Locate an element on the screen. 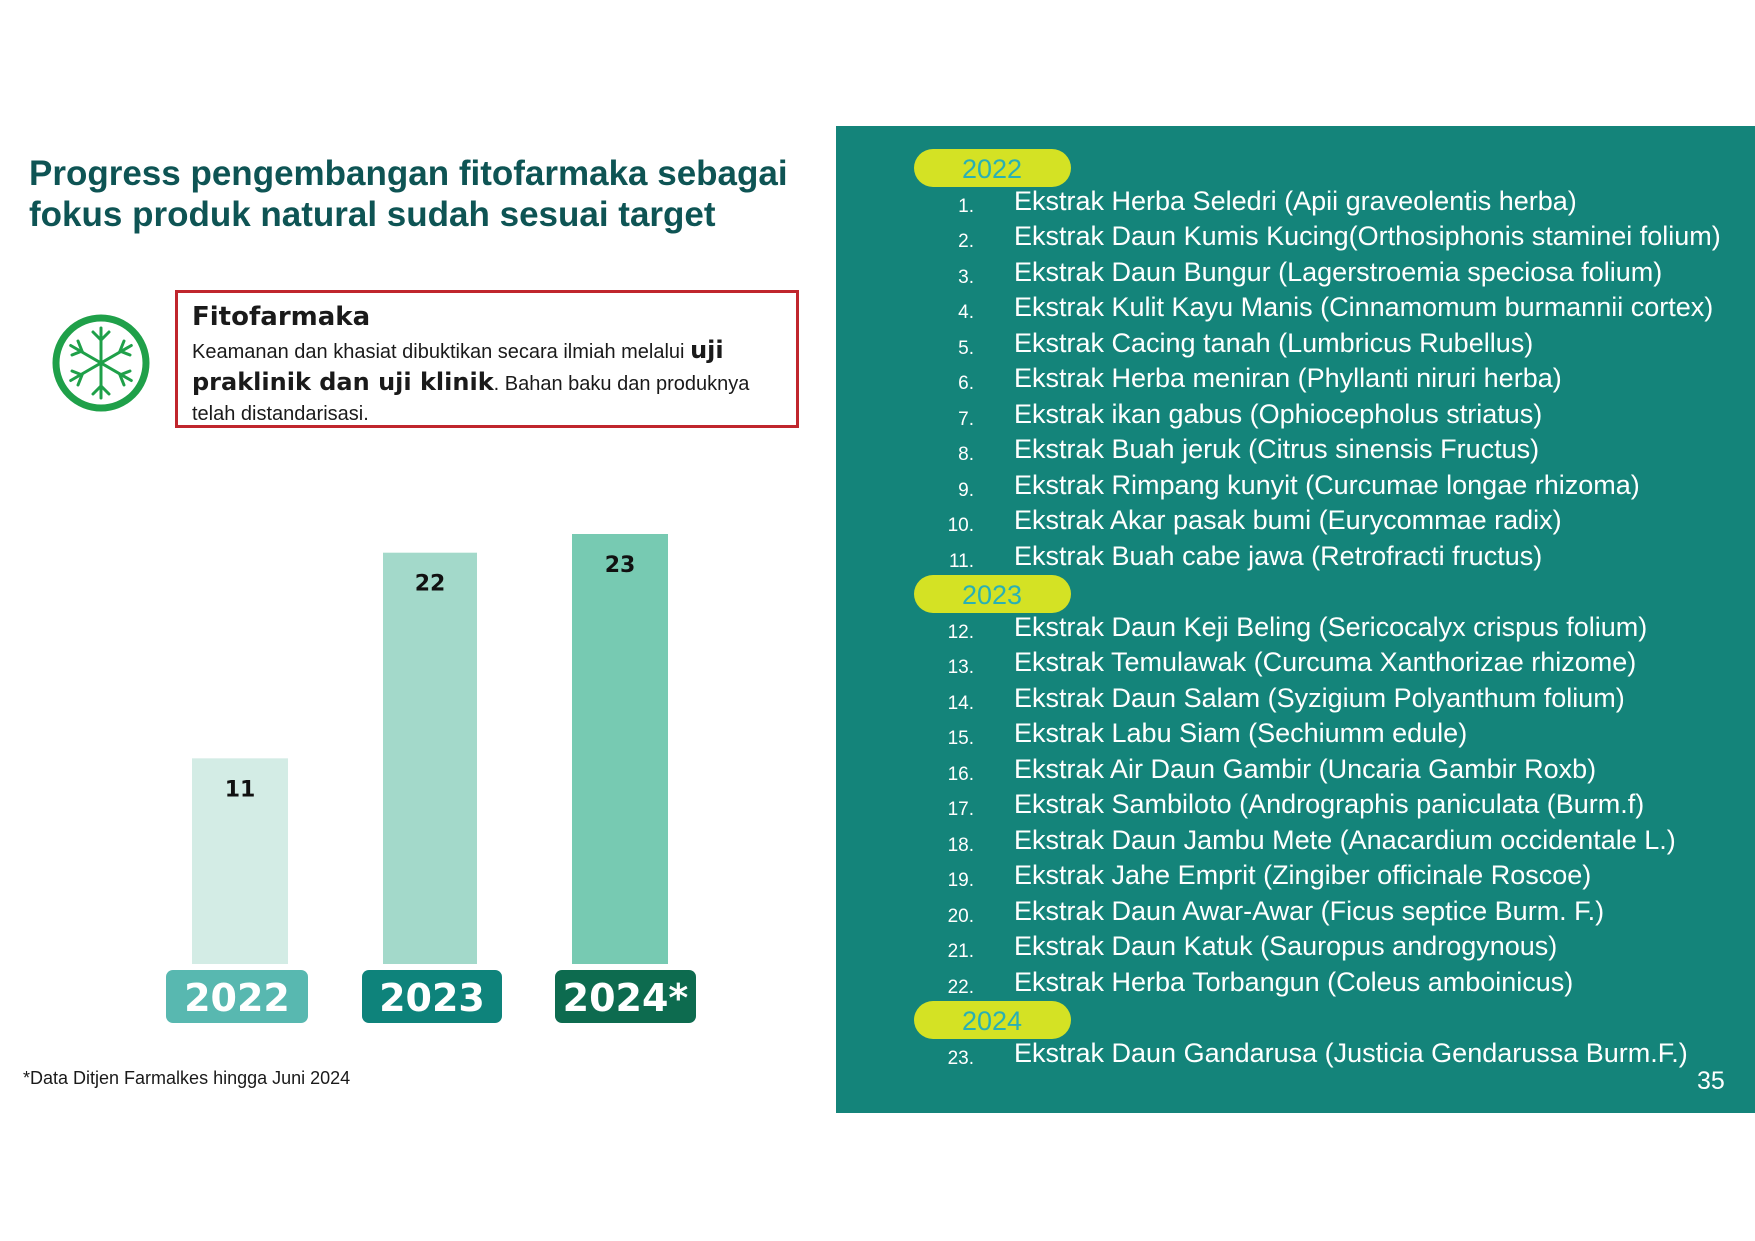 Image resolution: width=1755 pixels, height=1241 pixels. category-label-1: 2023 is located at coordinates (432, 998).